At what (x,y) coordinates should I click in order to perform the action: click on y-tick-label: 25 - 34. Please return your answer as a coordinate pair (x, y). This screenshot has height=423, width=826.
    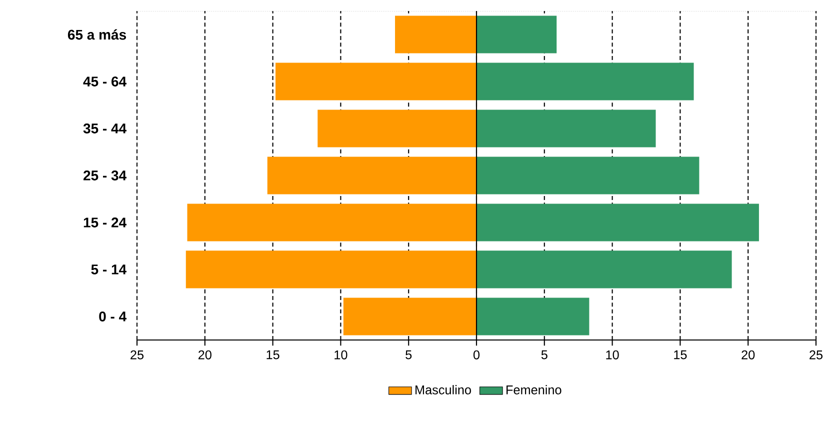
    Looking at the image, I should click on (105, 175).